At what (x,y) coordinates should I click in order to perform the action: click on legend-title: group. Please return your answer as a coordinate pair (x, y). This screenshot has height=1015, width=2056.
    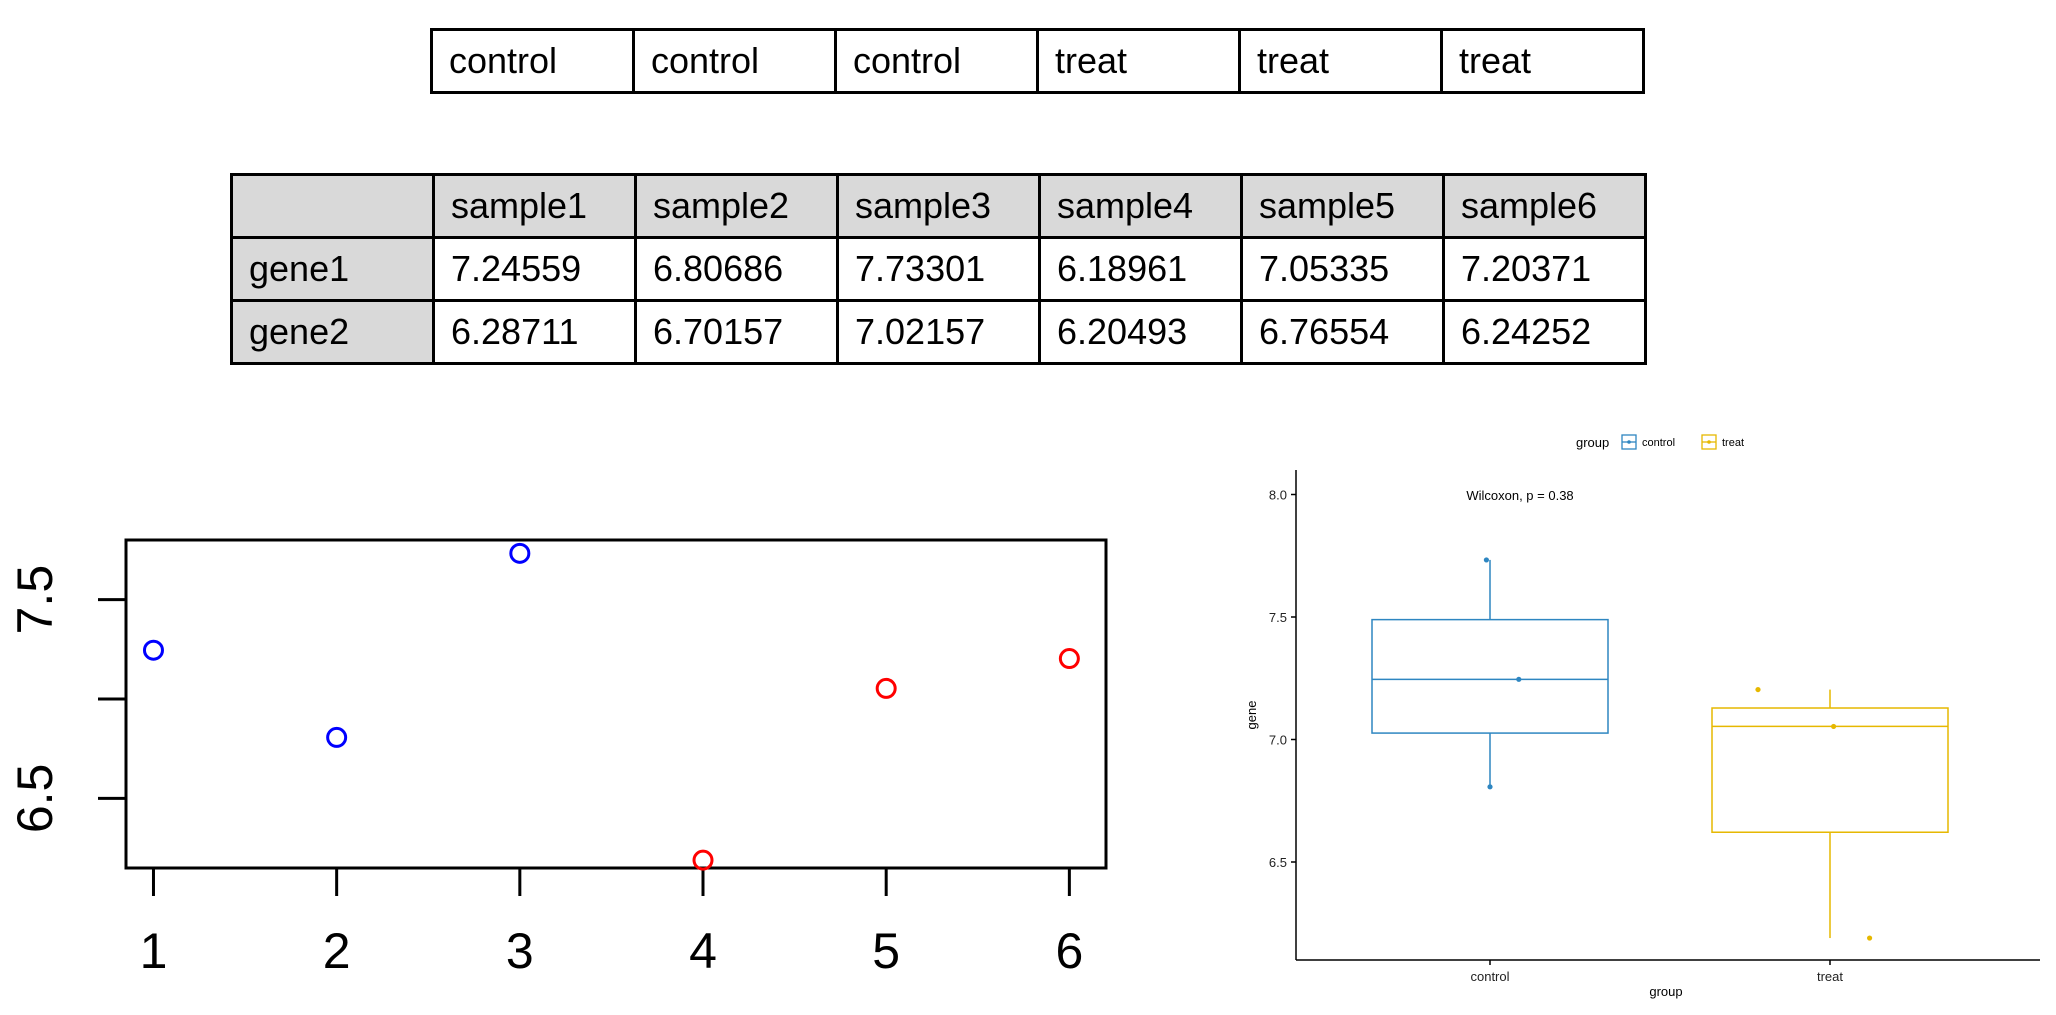
    Looking at the image, I should click on (1592, 442).